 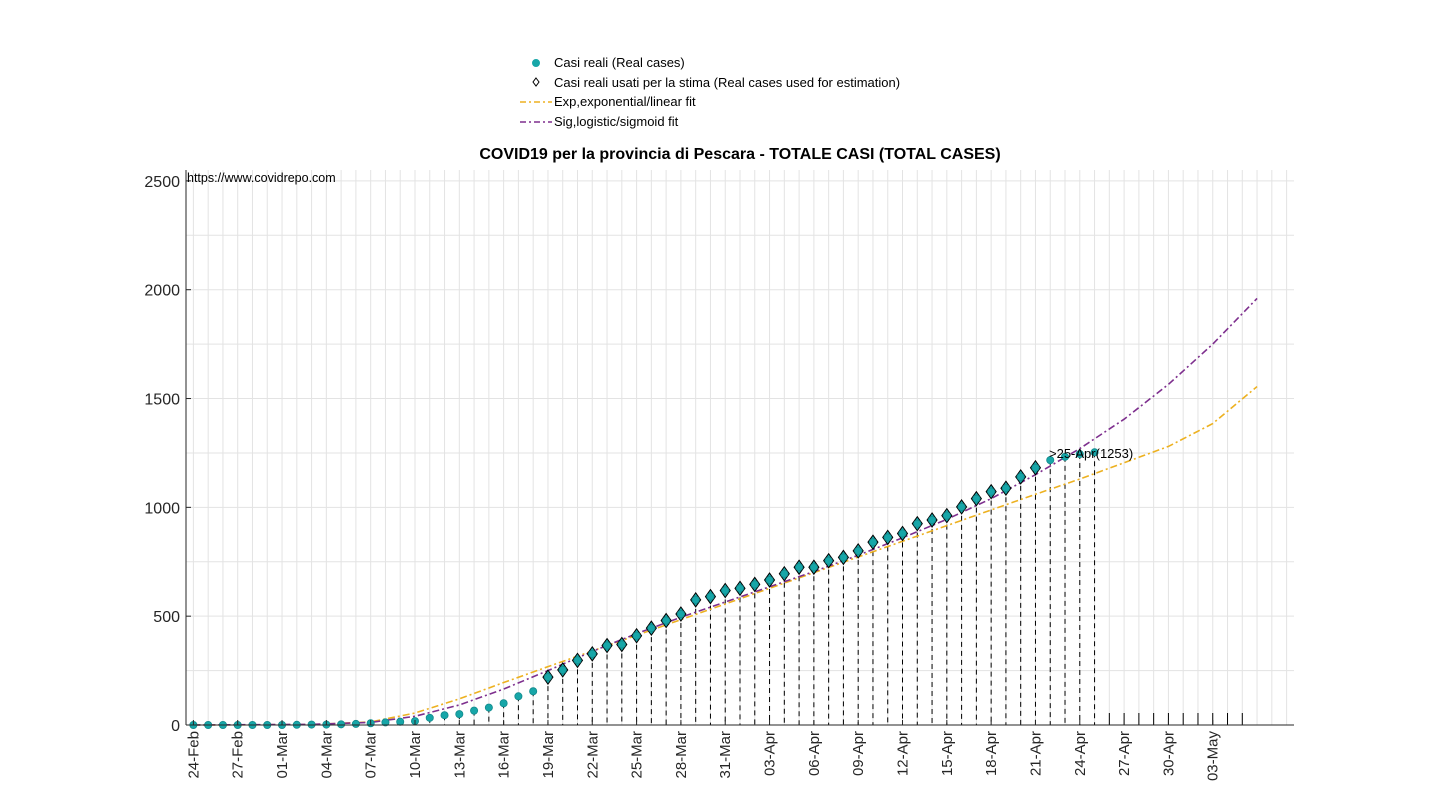 What do you see at coordinates (261, 178) in the screenshot?
I see `watermark-url: https://www.covidrepo.com` at bounding box center [261, 178].